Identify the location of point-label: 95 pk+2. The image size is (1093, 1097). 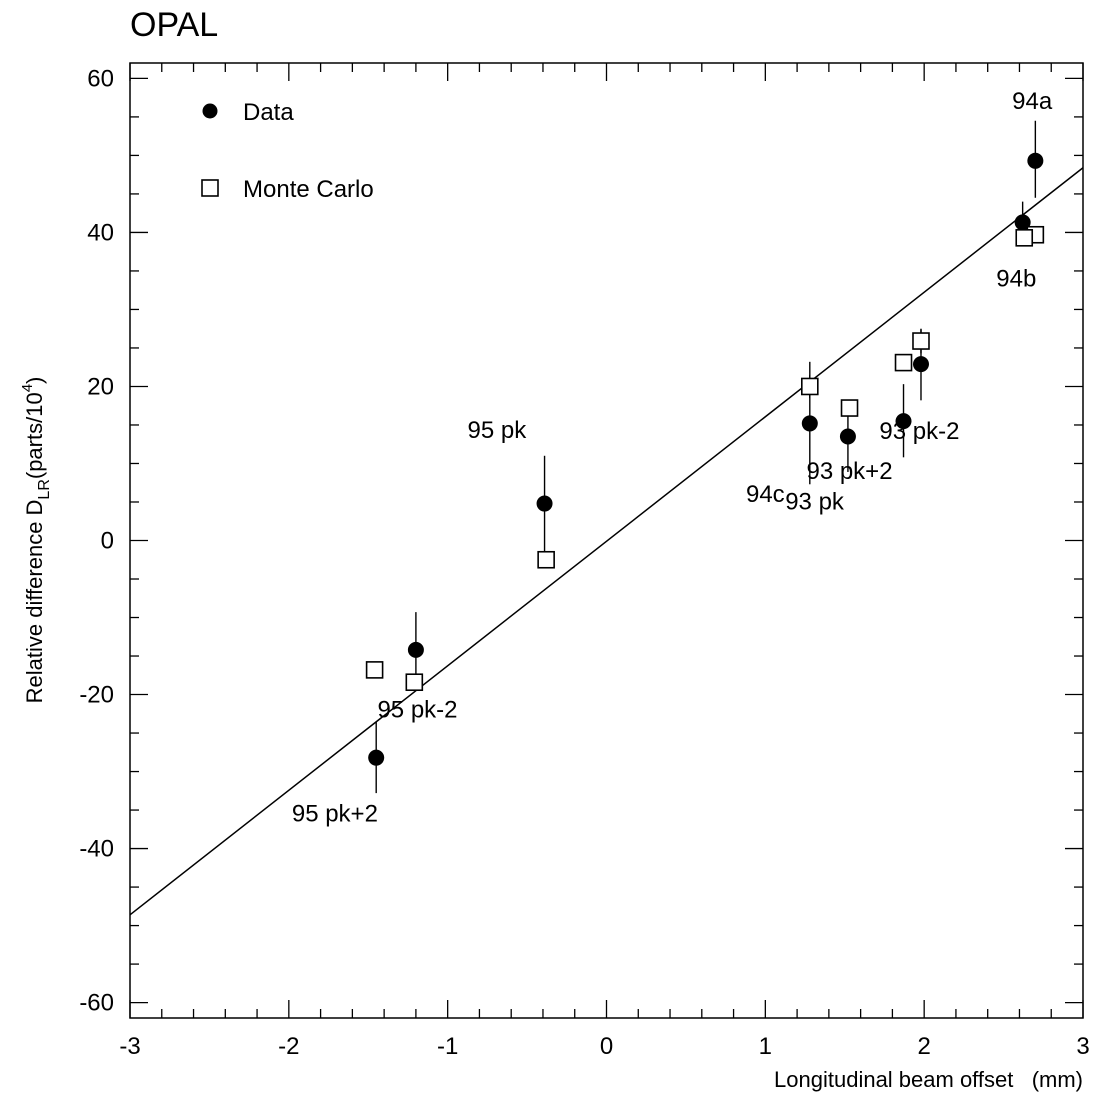
(335, 814).